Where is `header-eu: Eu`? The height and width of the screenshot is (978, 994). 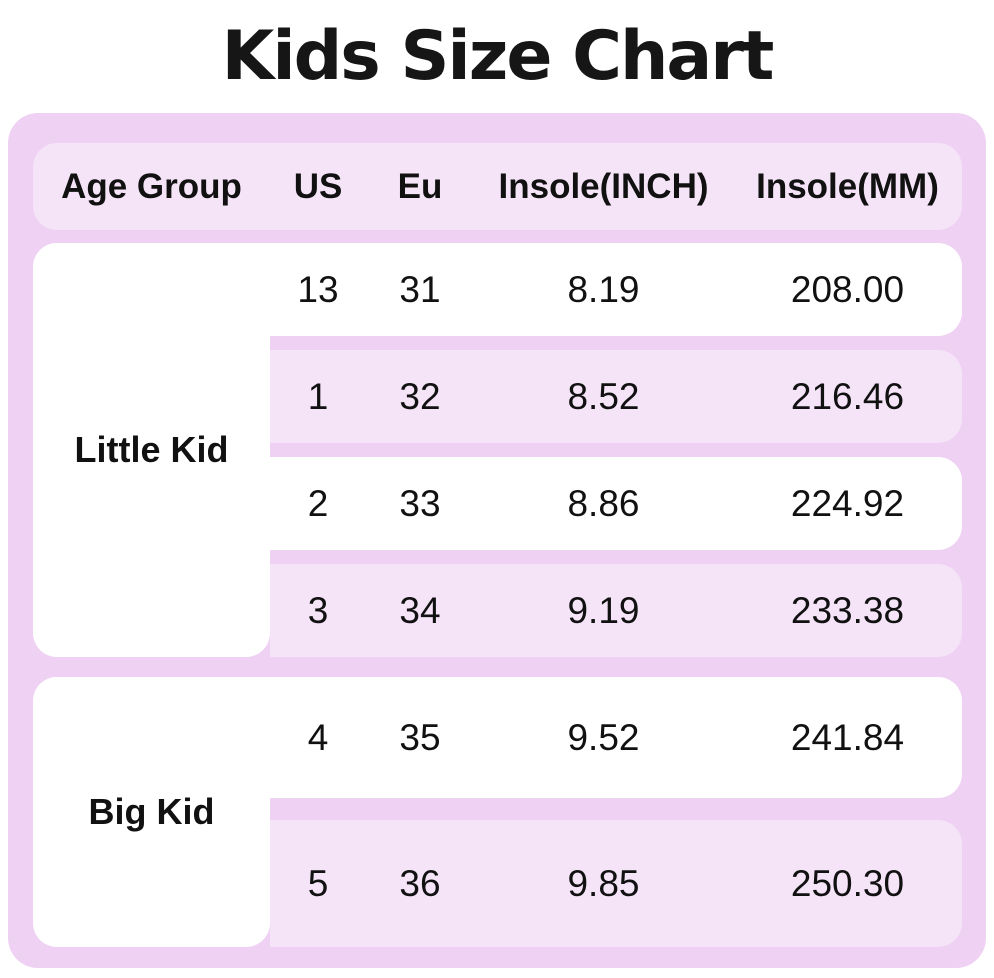 header-eu: Eu is located at coordinates (420, 186).